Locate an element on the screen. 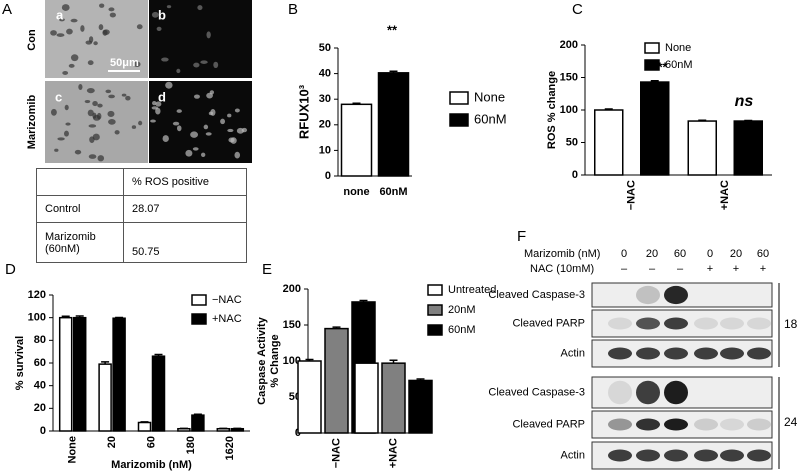  y-tick-label: 100 is located at coordinates (37, 318).